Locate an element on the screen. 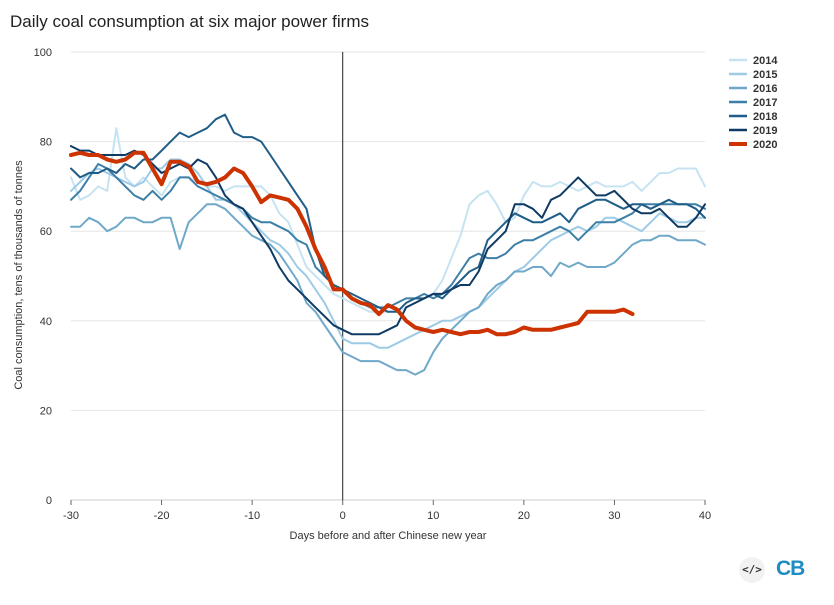  x-tick-labels: -30 -20 -10 0 10 20 30 40 is located at coordinates (387, 511).